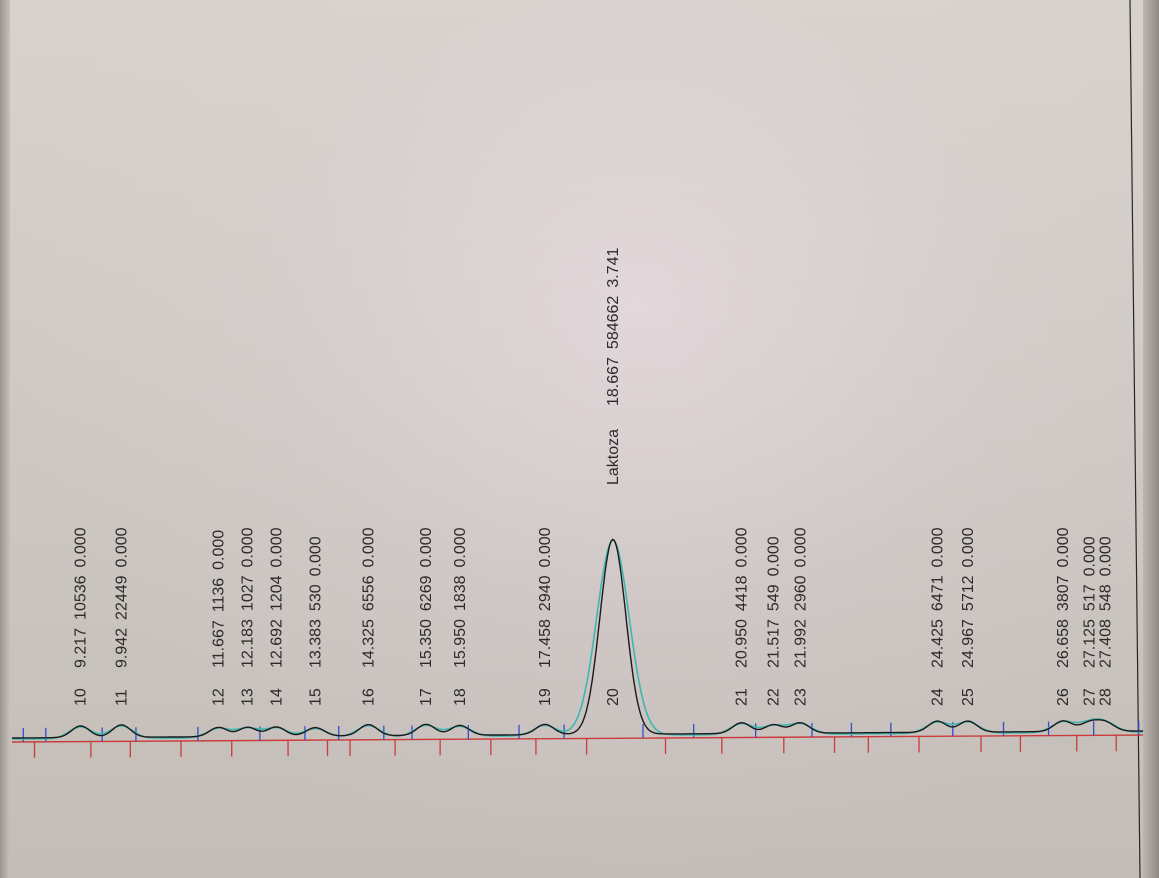 The image size is (1159, 878). I want to click on peak-values: 21.517 549 0.000, so click(774, 602).